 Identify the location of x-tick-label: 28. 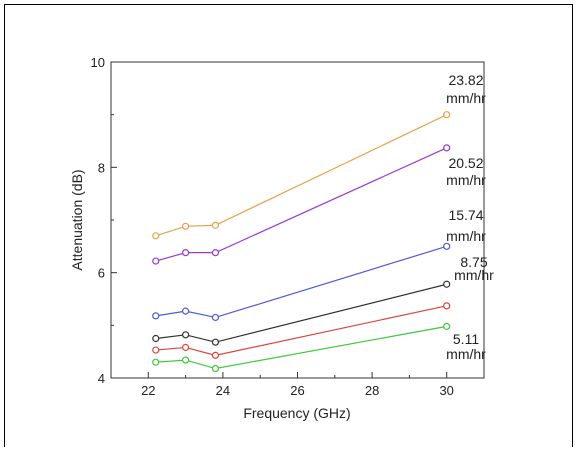
(372, 390).